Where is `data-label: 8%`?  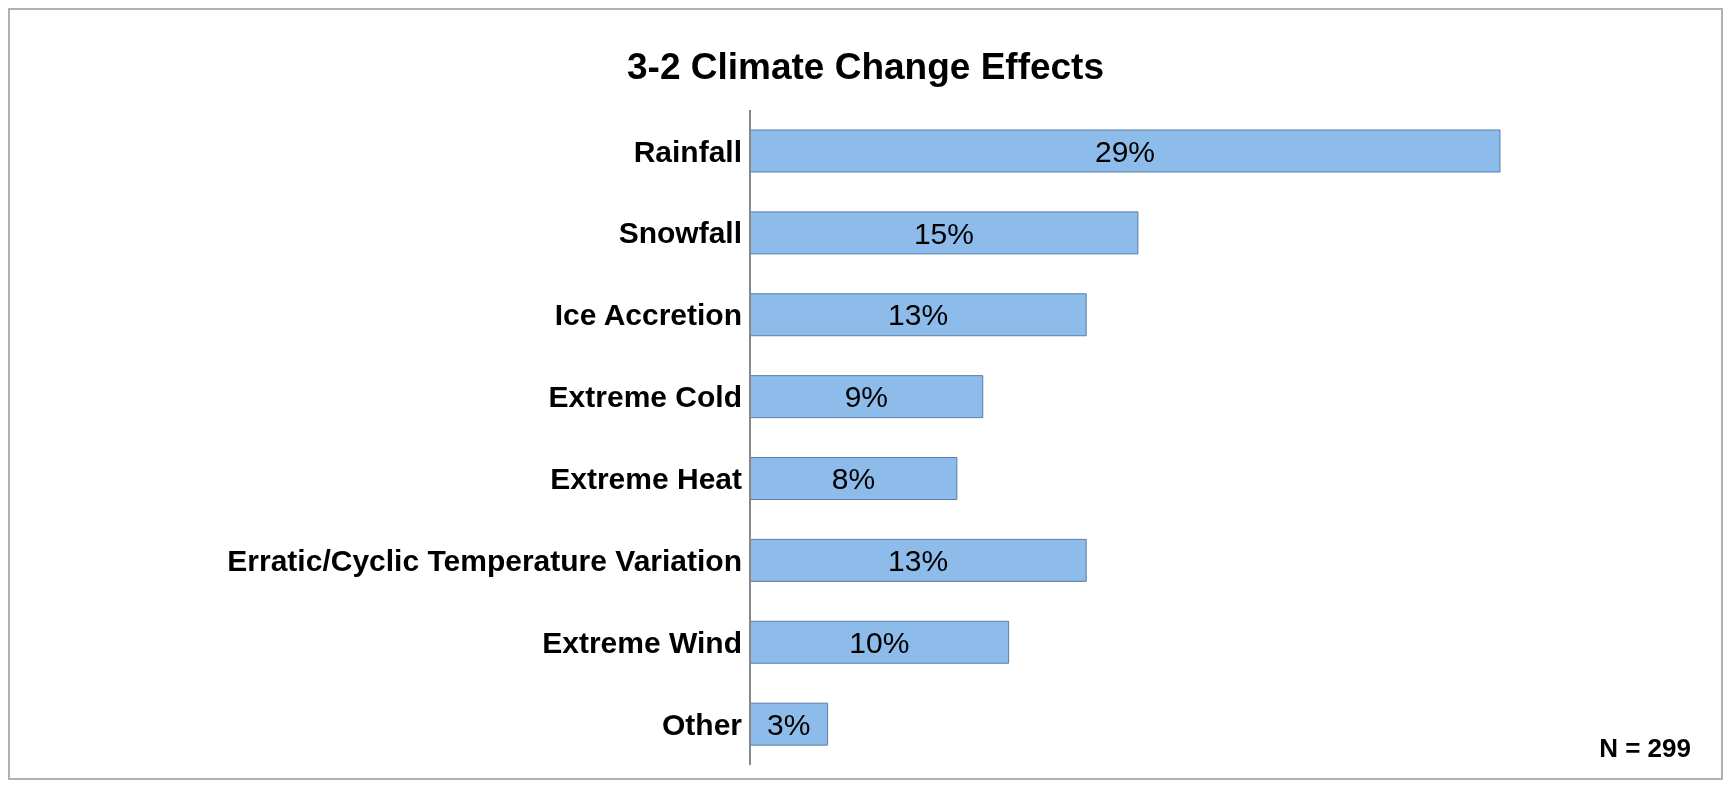 data-label: 8% is located at coordinates (853, 479).